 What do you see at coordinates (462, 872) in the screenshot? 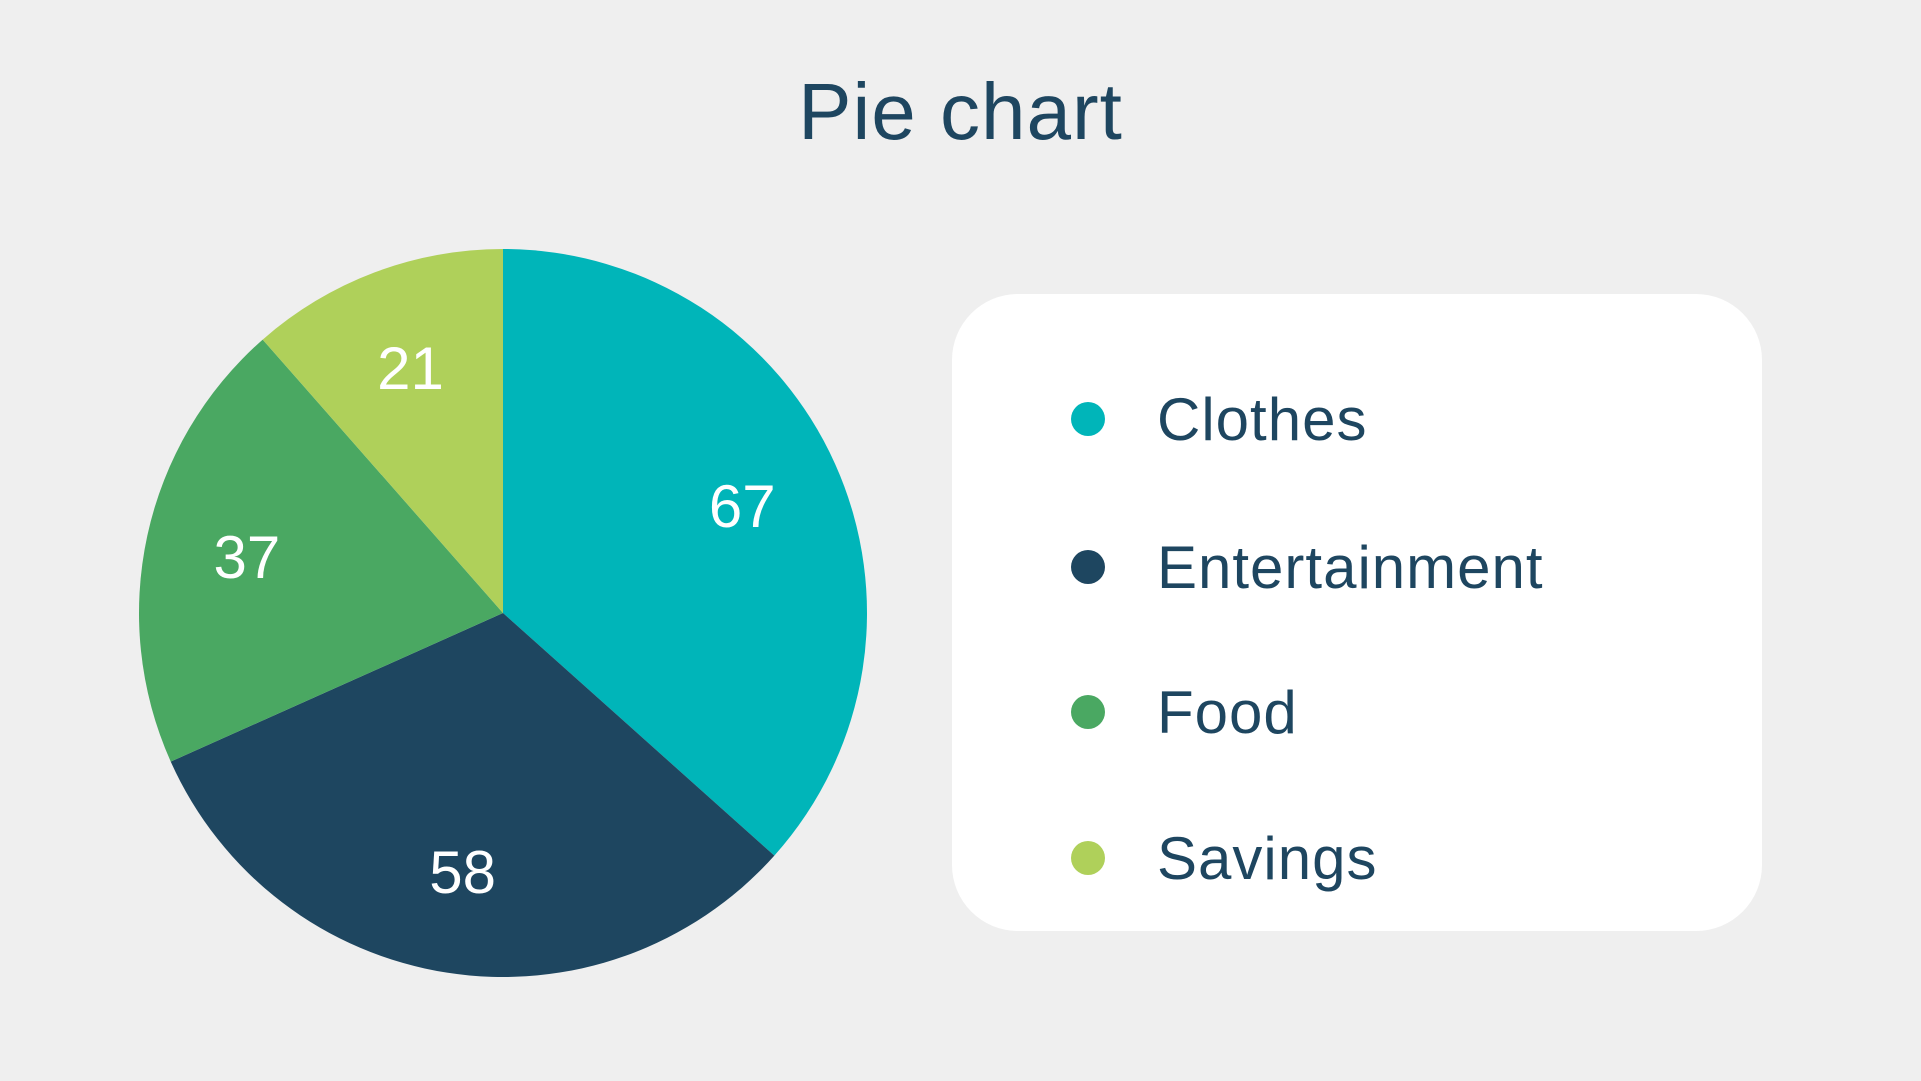
I see `data-label-entertainment: 58` at bounding box center [462, 872].